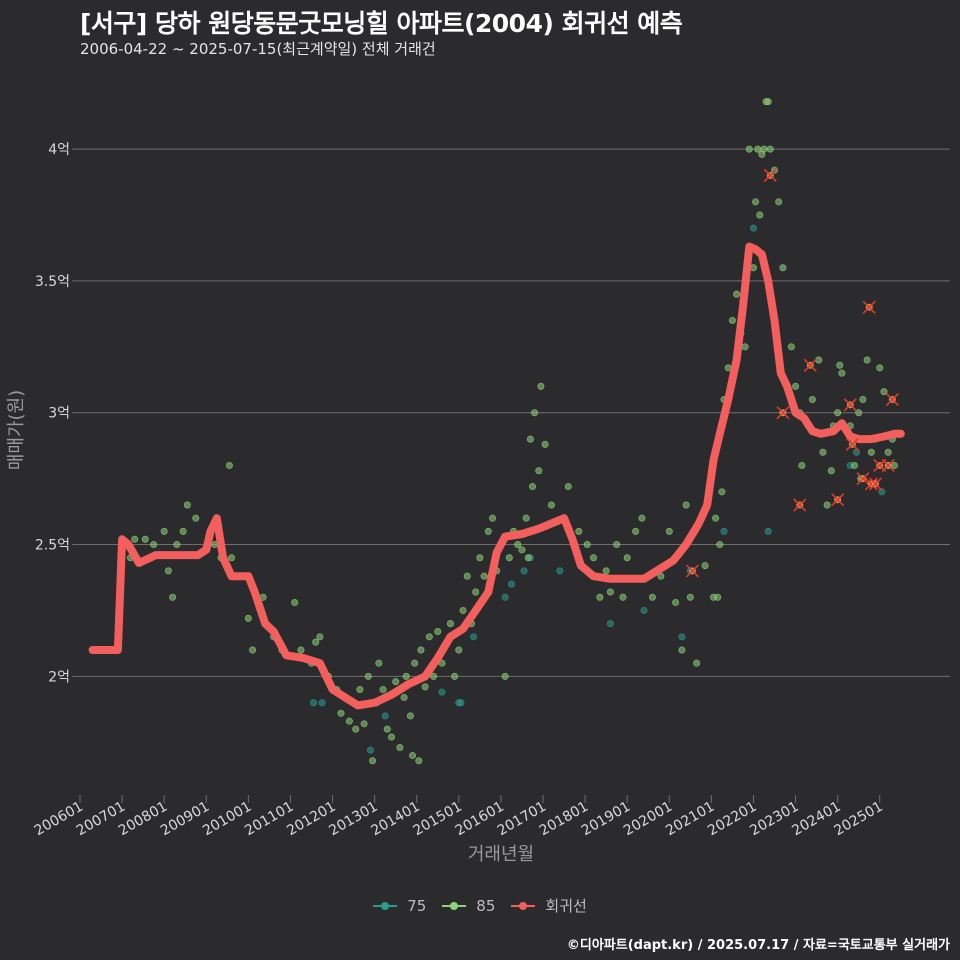  I want to click on legend-item-75: 75, so click(399, 906).